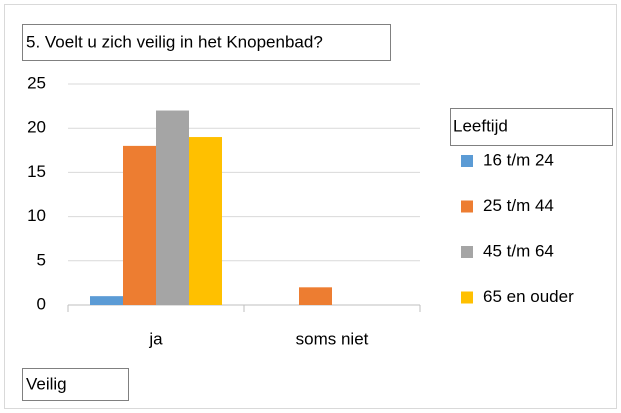 The width and height of the screenshot is (621, 413). I want to click on chart-title: 5. Voelt u zich veilig in het Knopenbad?, so click(174, 41).